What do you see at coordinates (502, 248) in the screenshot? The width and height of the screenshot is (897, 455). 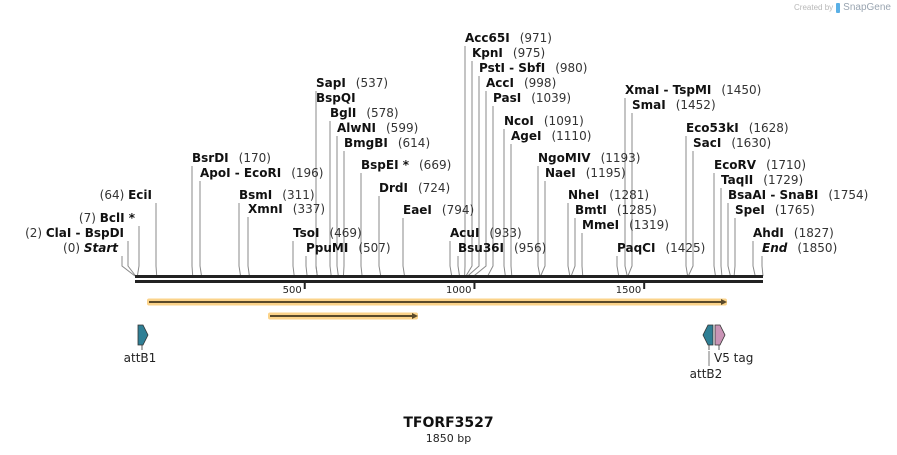 I see `restriction-site-label: Bsu36I (956)` at bounding box center [502, 248].